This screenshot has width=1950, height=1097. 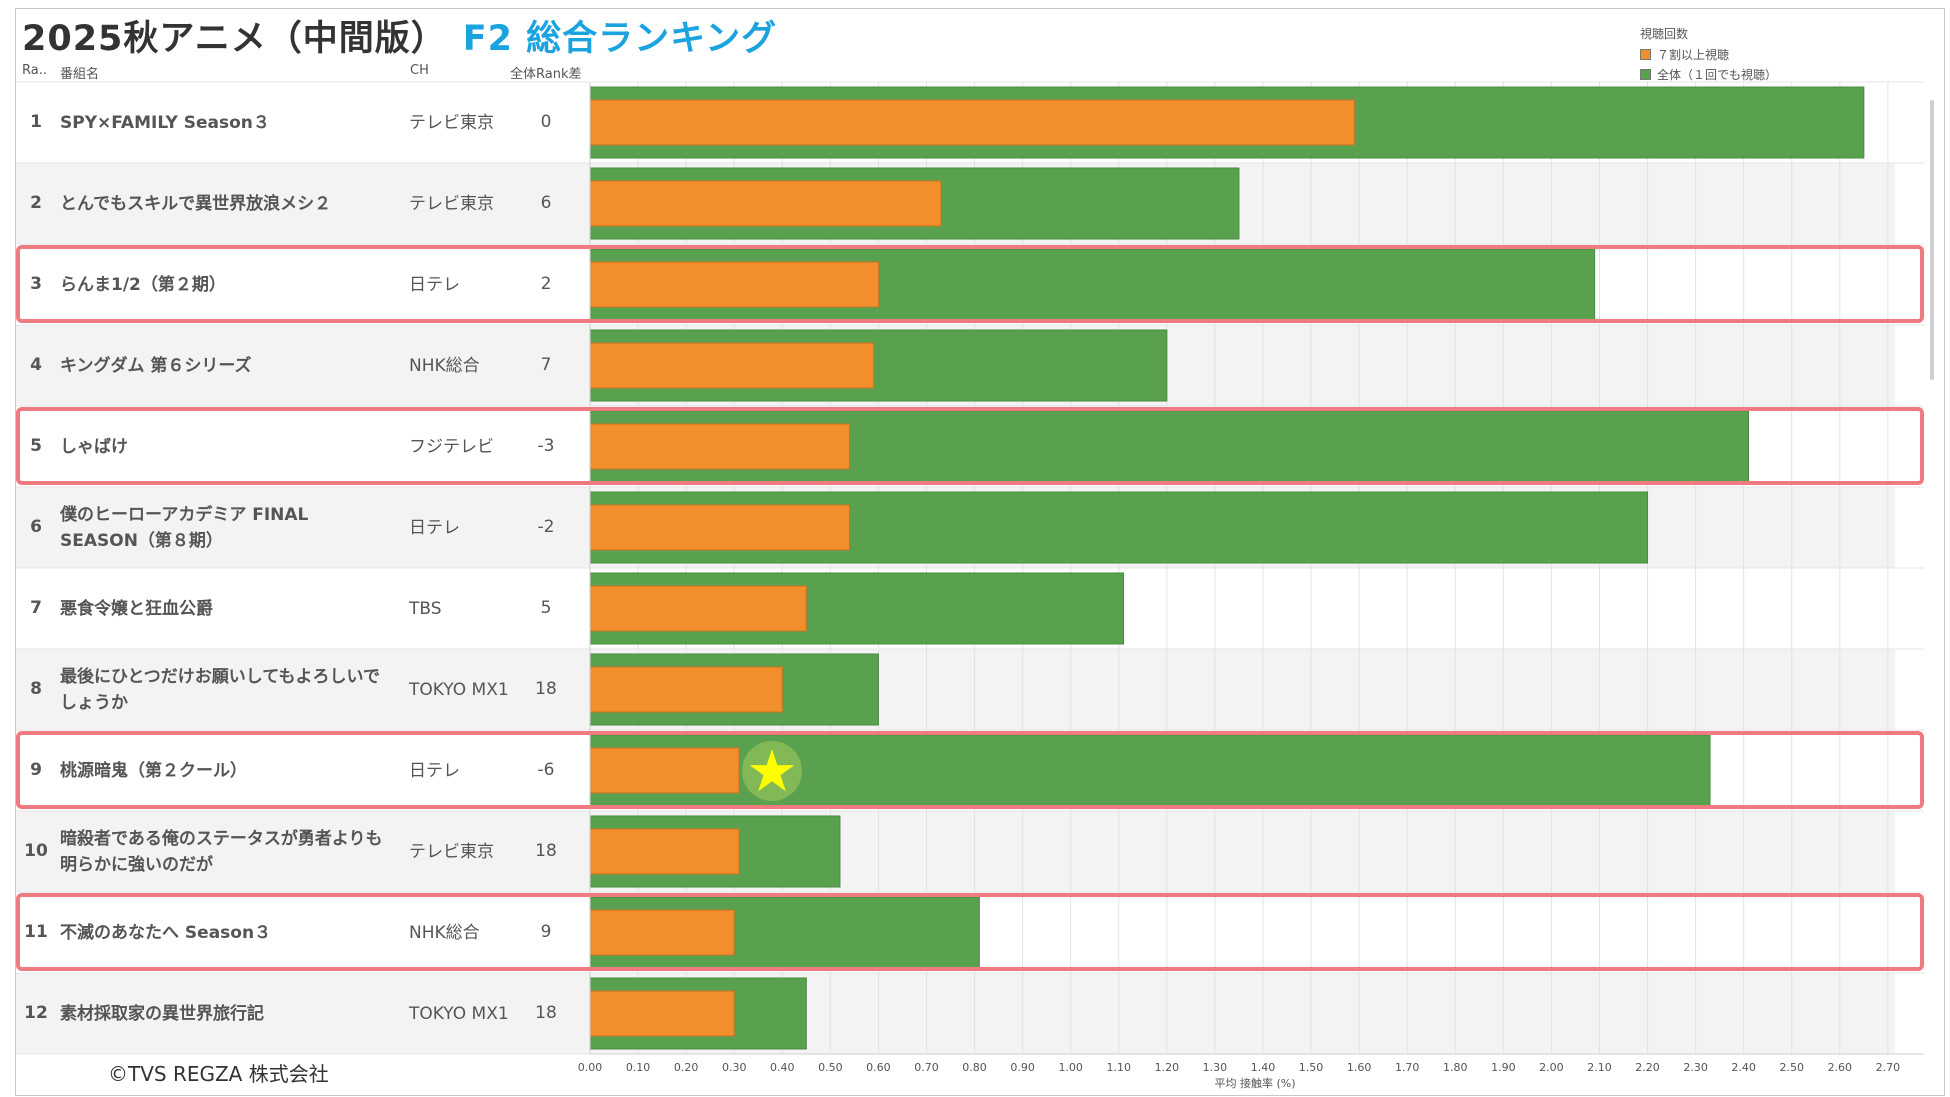 What do you see at coordinates (36, 770) in the screenshot?
I see `rank-cell: 9` at bounding box center [36, 770].